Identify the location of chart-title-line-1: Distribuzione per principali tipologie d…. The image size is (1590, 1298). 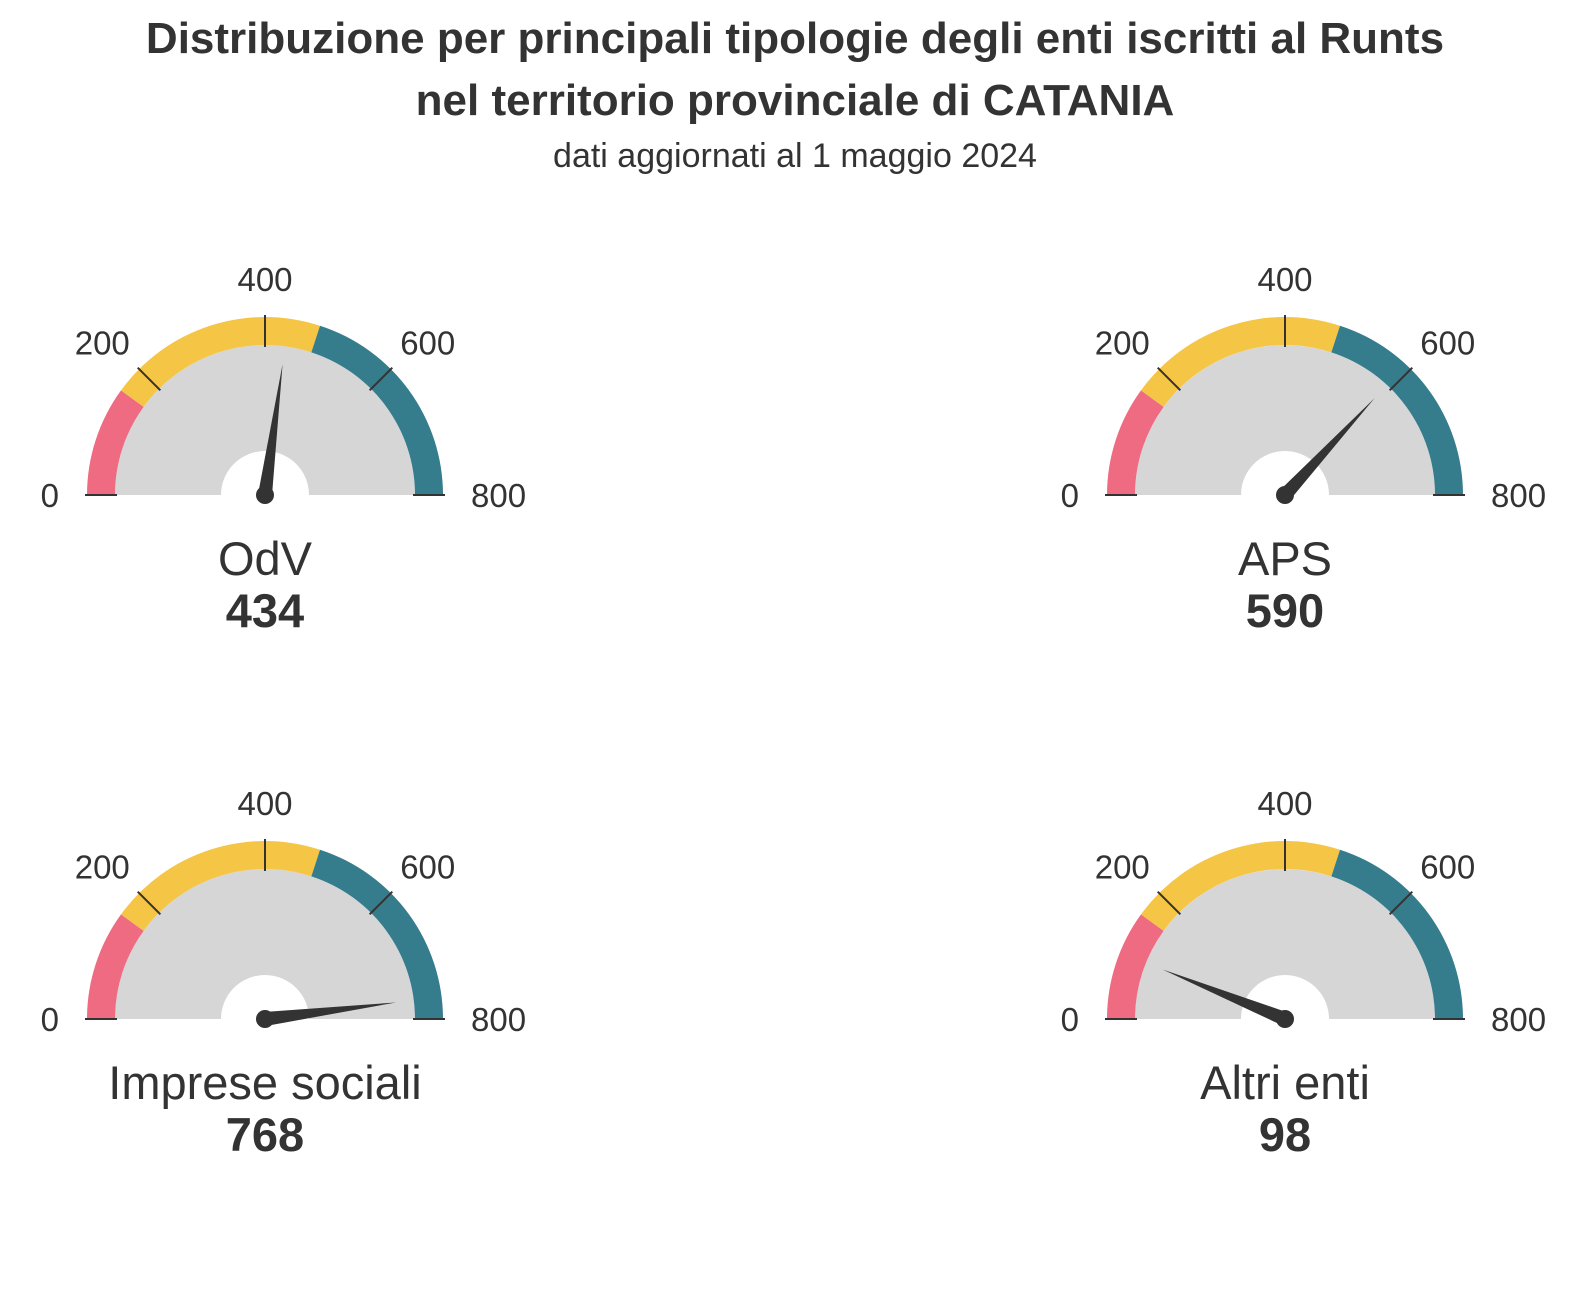
(795, 38).